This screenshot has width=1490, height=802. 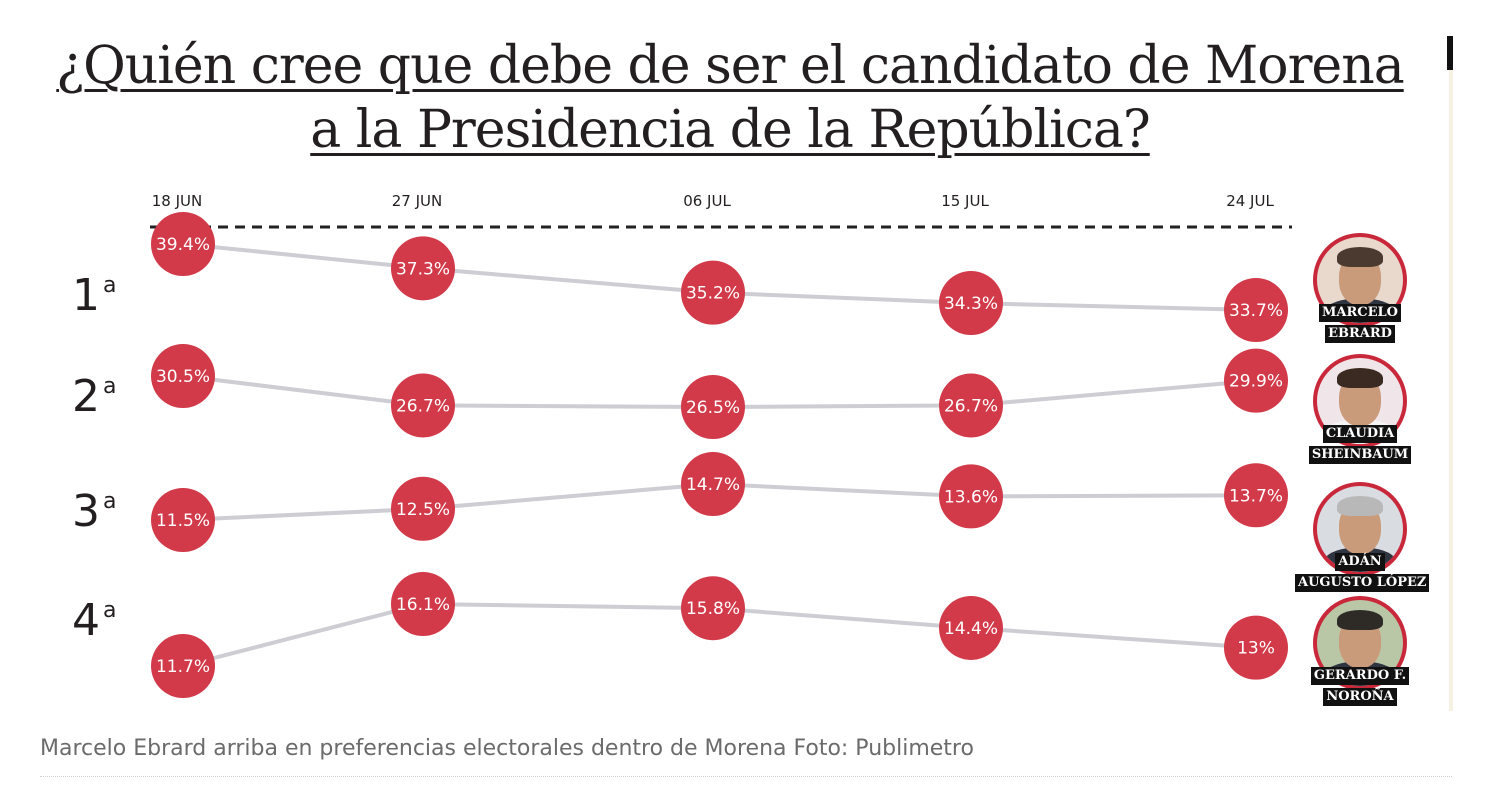 I want to click on data-label: 13.7%, so click(x=1256, y=496).